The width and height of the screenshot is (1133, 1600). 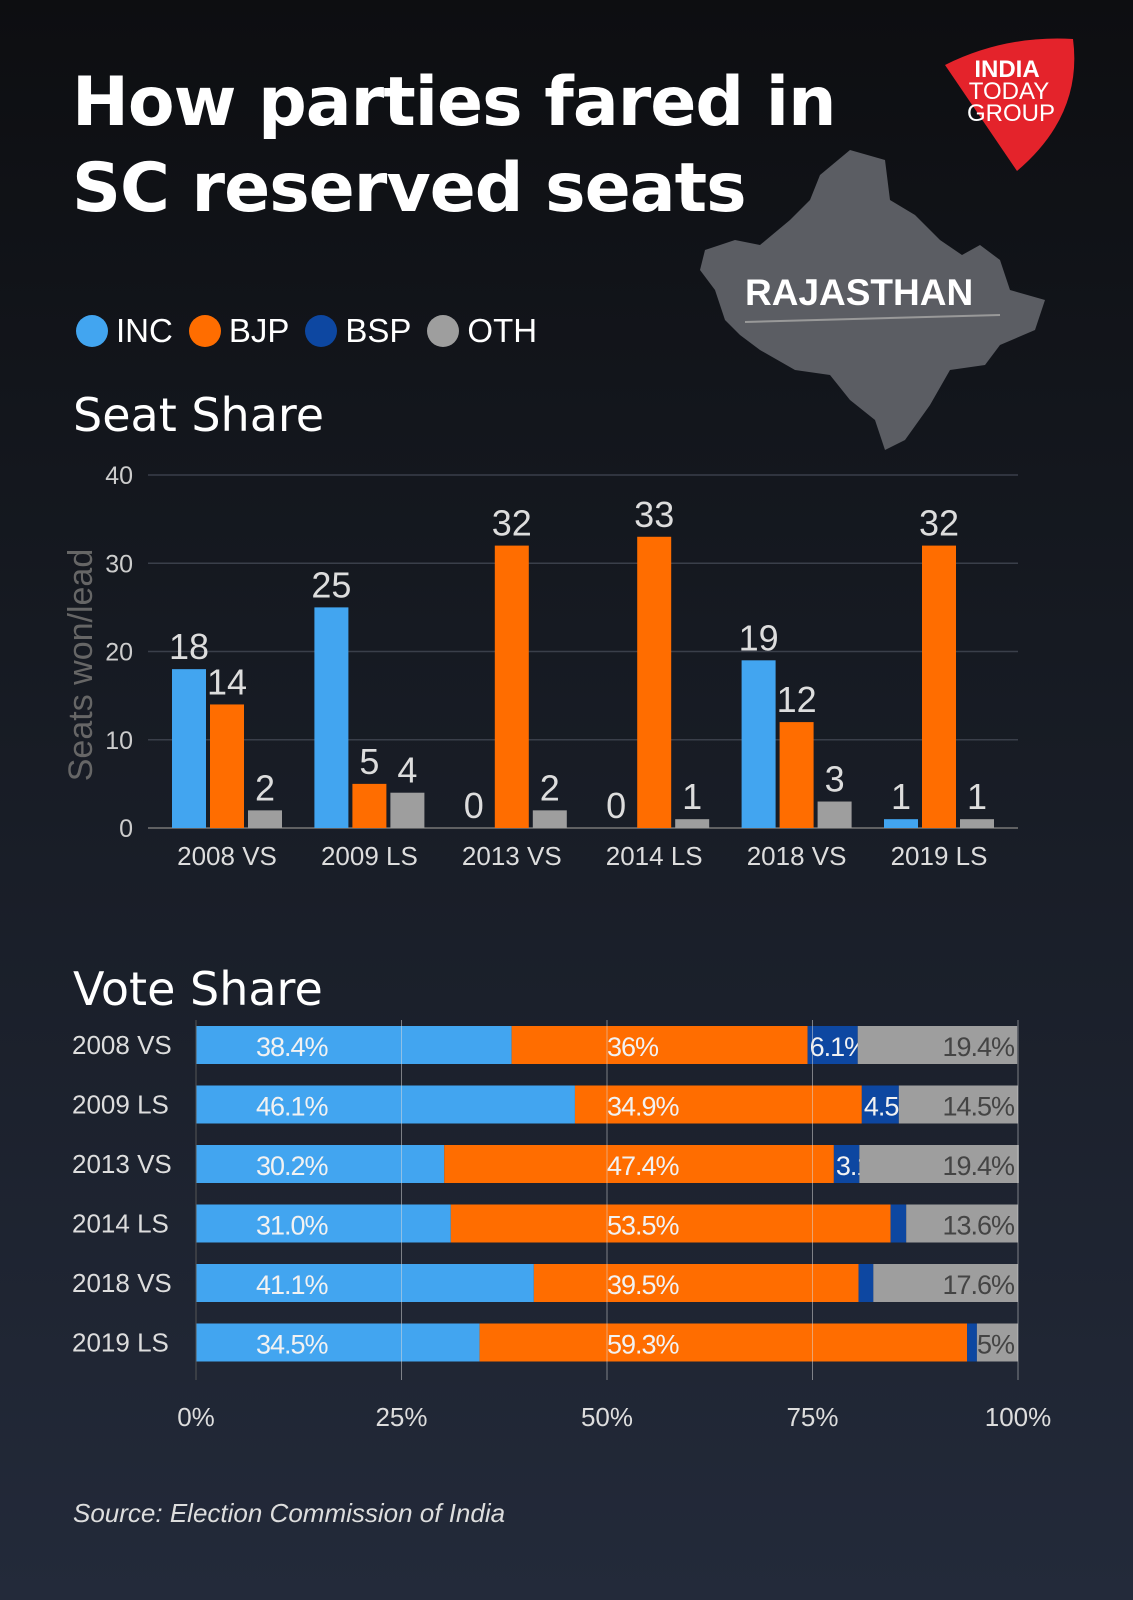 What do you see at coordinates (227, 855) in the screenshot?
I see `x-tick-label: 2008 VS` at bounding box center [227, 855].